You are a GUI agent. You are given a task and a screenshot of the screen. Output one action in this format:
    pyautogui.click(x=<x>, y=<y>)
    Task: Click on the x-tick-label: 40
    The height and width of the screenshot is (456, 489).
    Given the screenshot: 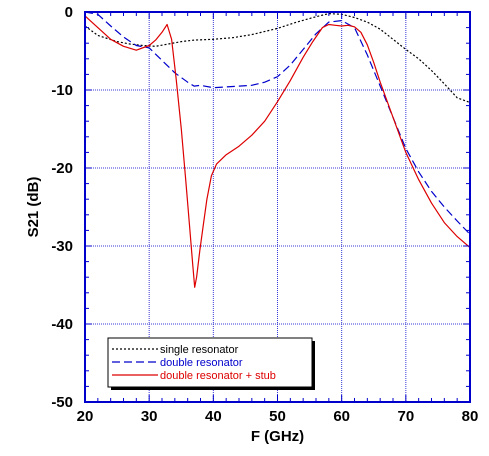 What is the action you would take?
    pyautogui.click(x=213, y=416)
    